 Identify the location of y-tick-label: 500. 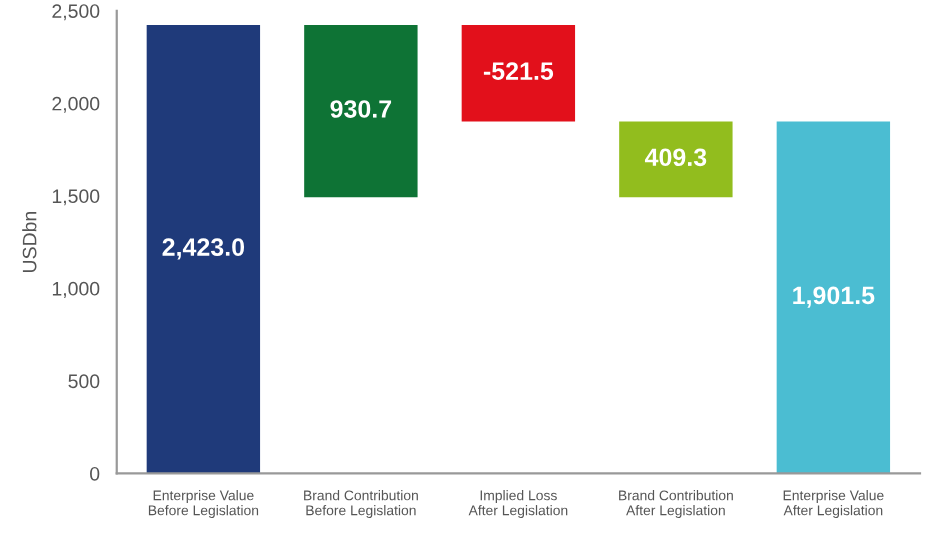
(84, 381).